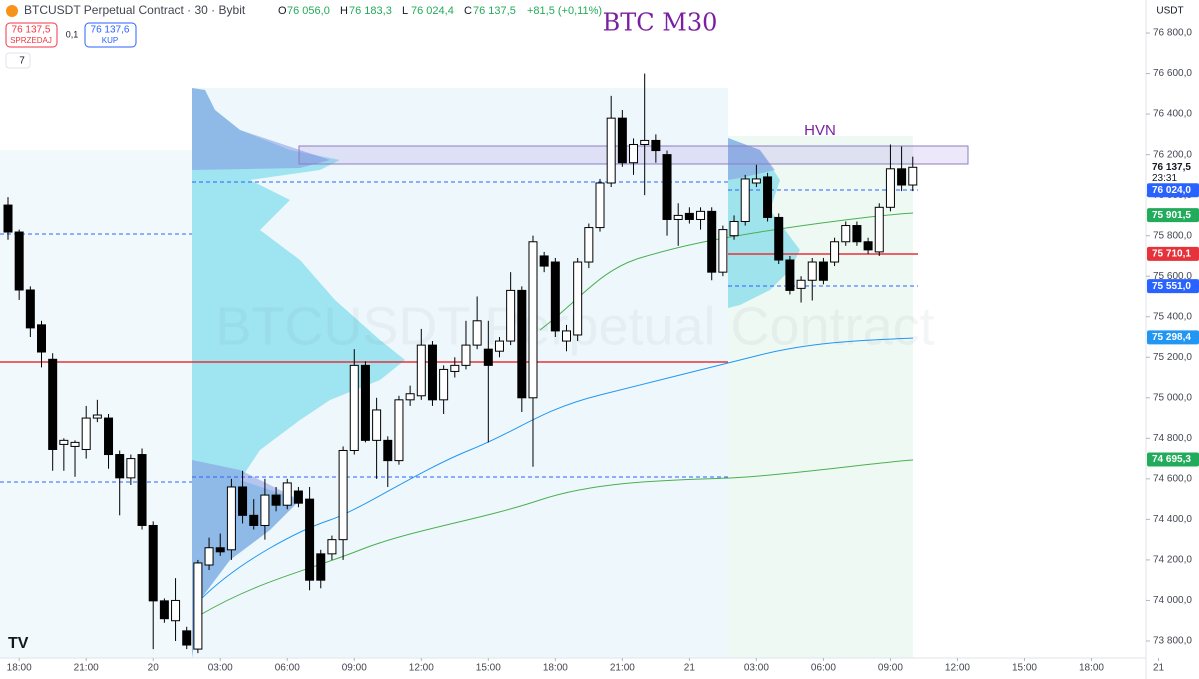 This screenshot has width=1199, height=679. I want to click on sell-button, so click(31, 35).